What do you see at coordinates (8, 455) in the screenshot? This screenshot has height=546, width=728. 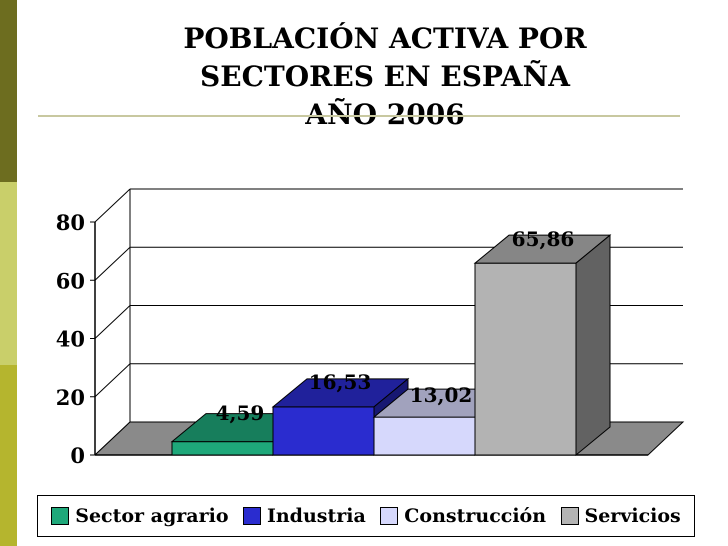 I see `slide-side-bar-bottom` at bounding box center [8, 455].